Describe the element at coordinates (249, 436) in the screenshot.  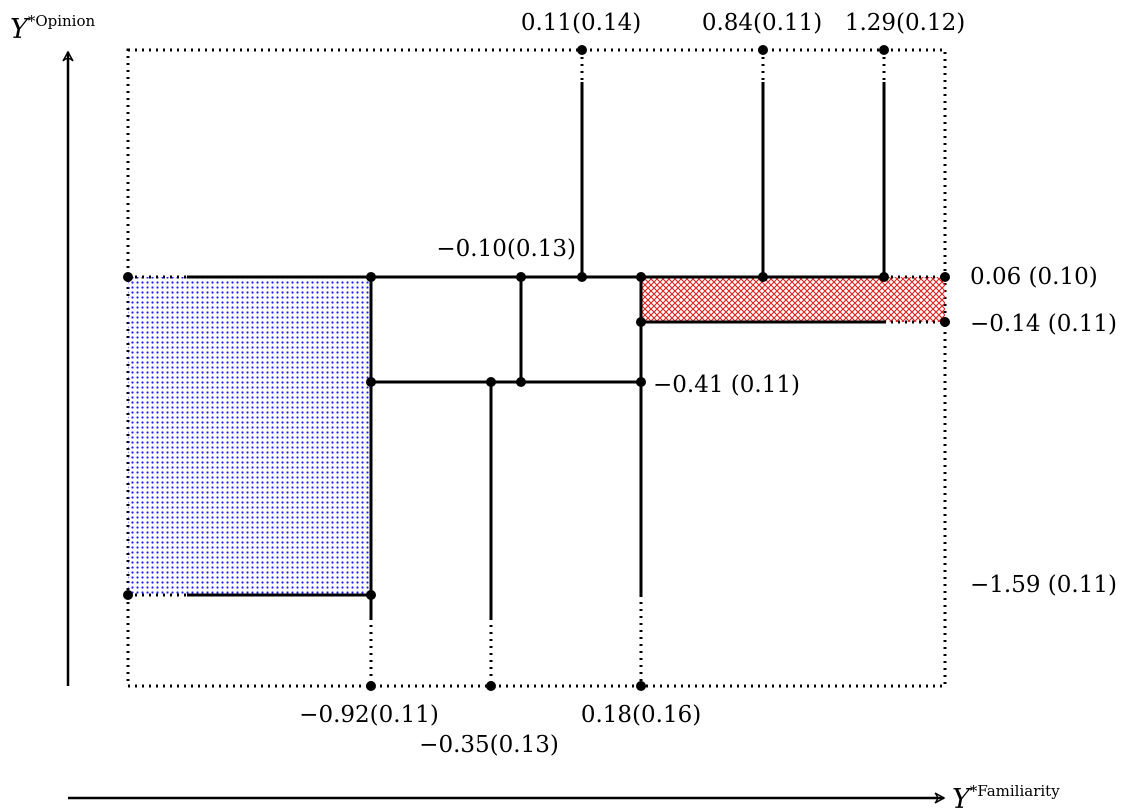
I see `blue-dotted-region` at that location.